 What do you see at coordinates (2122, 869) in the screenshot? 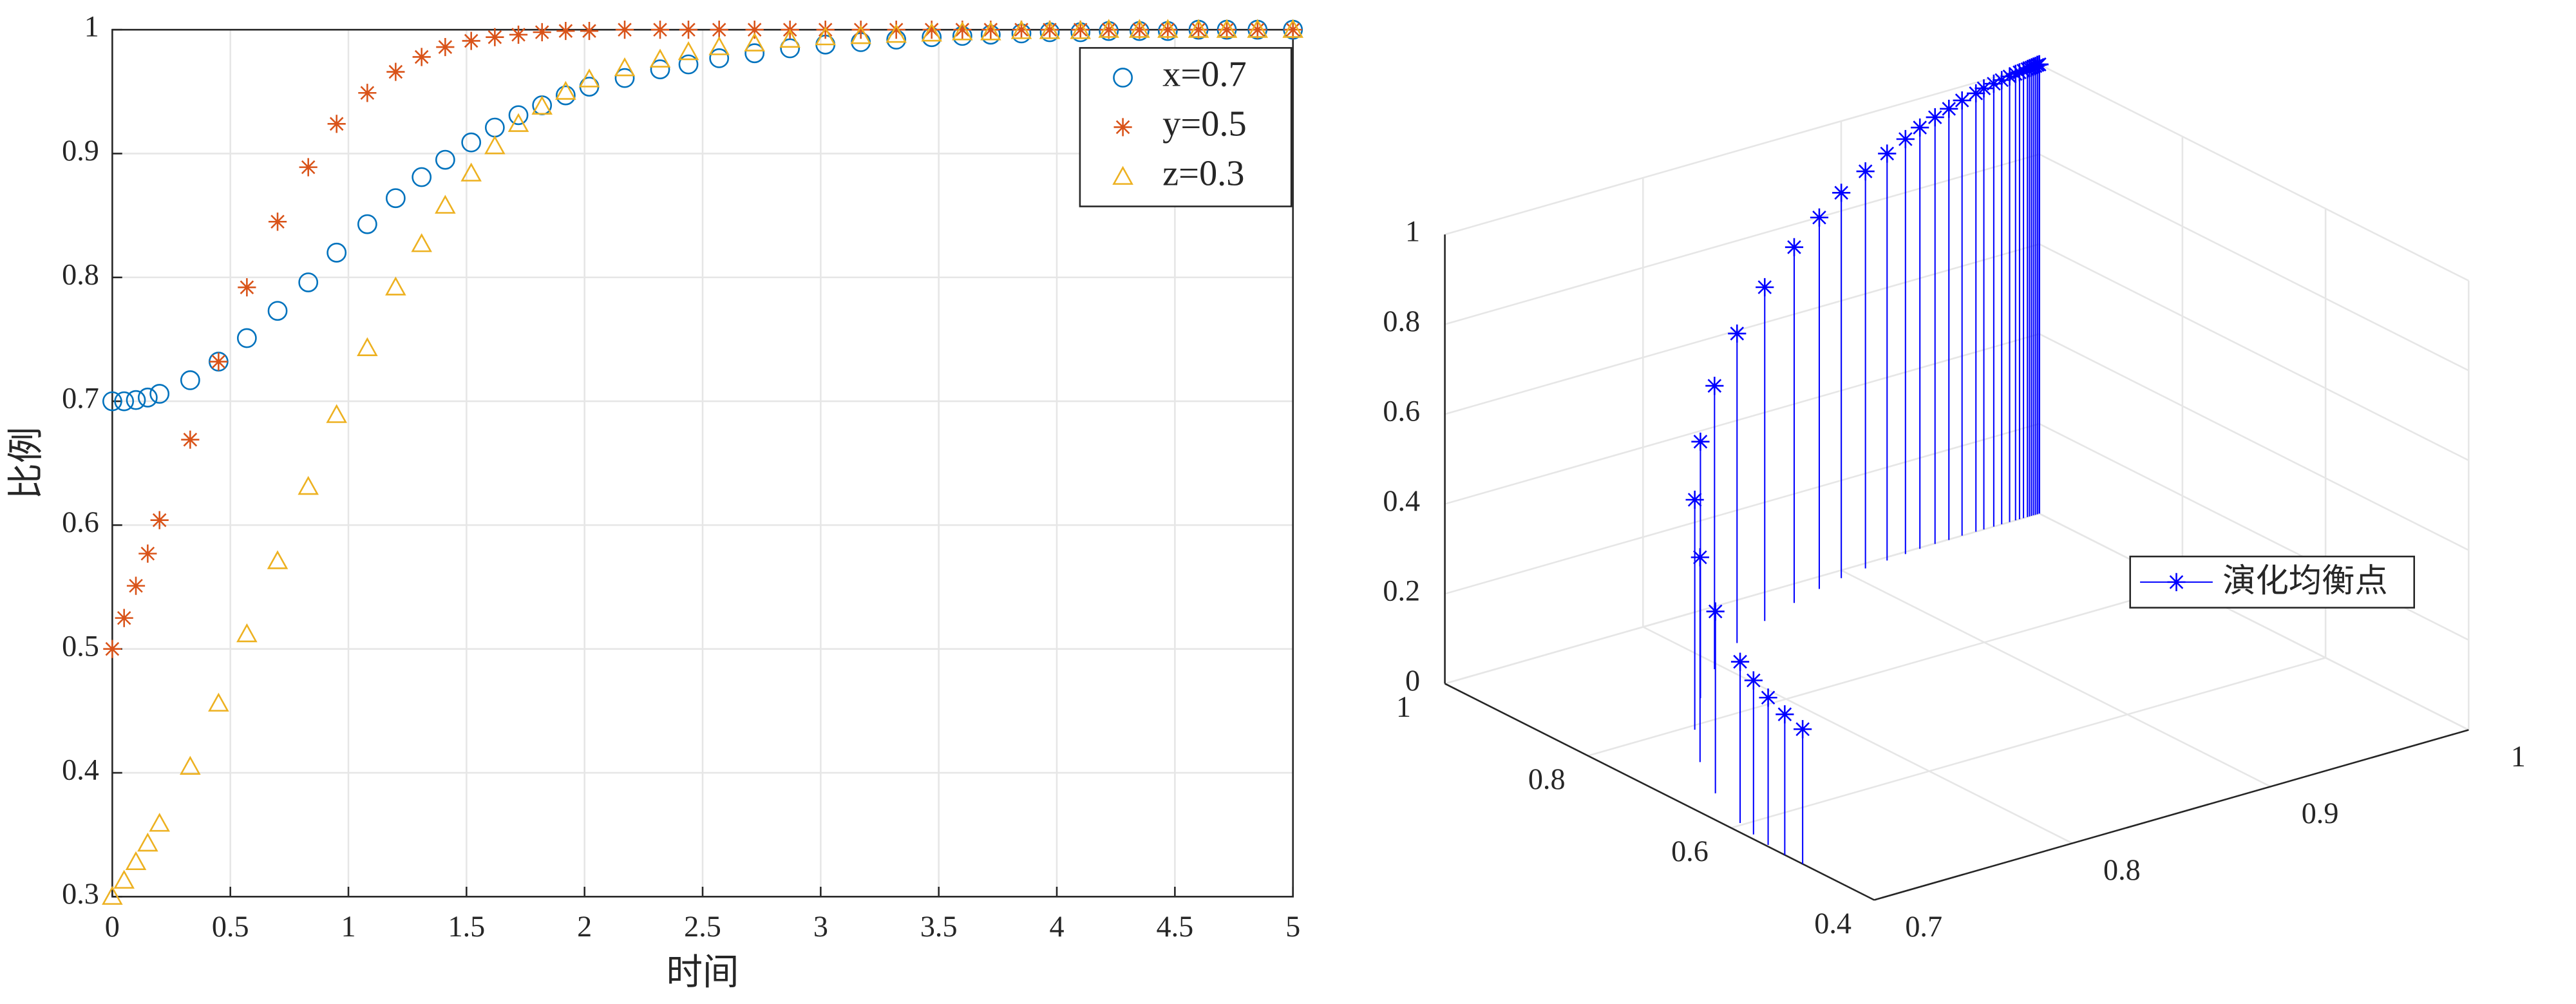
I see `x-tick-label: 0.8` at bounding box center [2122, 869].